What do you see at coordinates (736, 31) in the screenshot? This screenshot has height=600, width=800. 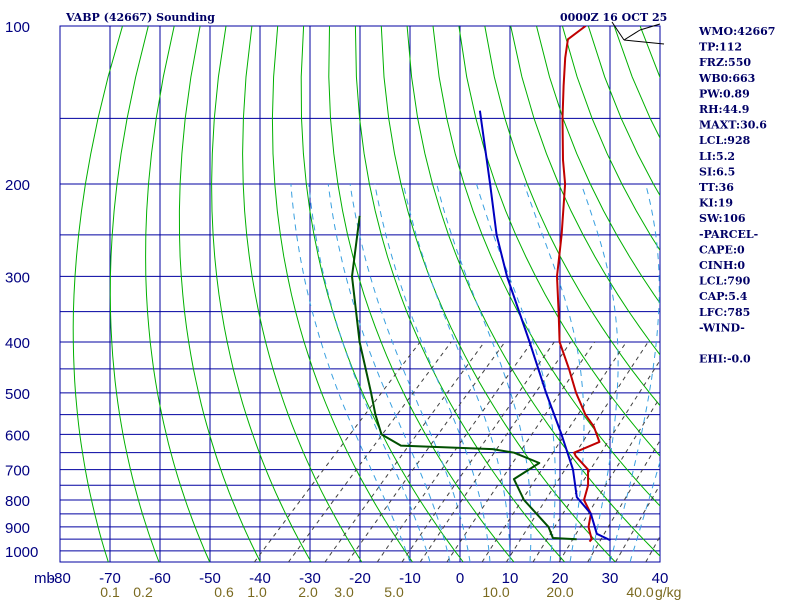 I see `index-line: WMO:42667` at bounding box center [736, 31].